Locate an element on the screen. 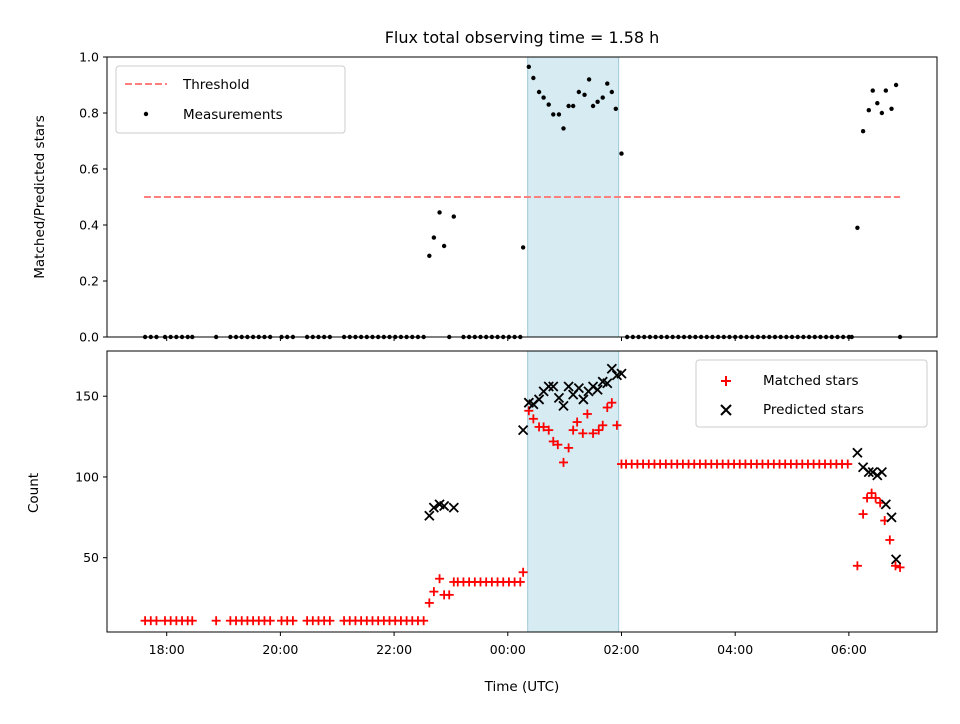 The width and height of the screenshot is (960, 724). predicted-legend-swatch is located at coordinates (726, 410).